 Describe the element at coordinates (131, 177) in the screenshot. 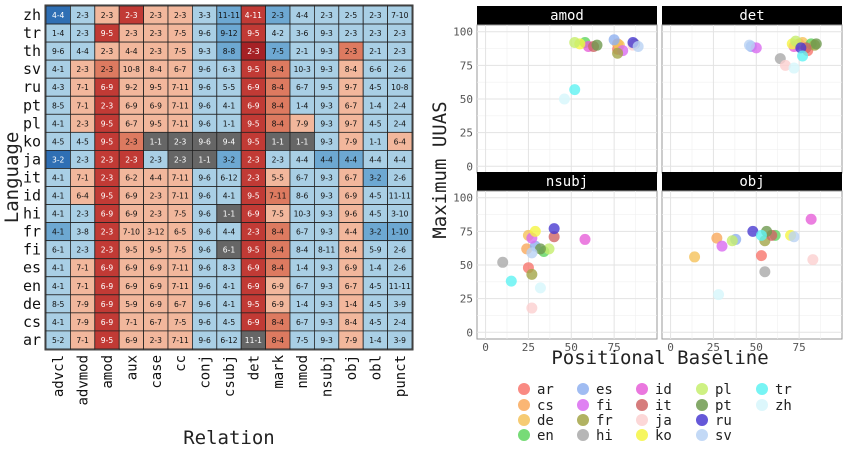

I see `heatmap-cell-label: 6-2` at that location.